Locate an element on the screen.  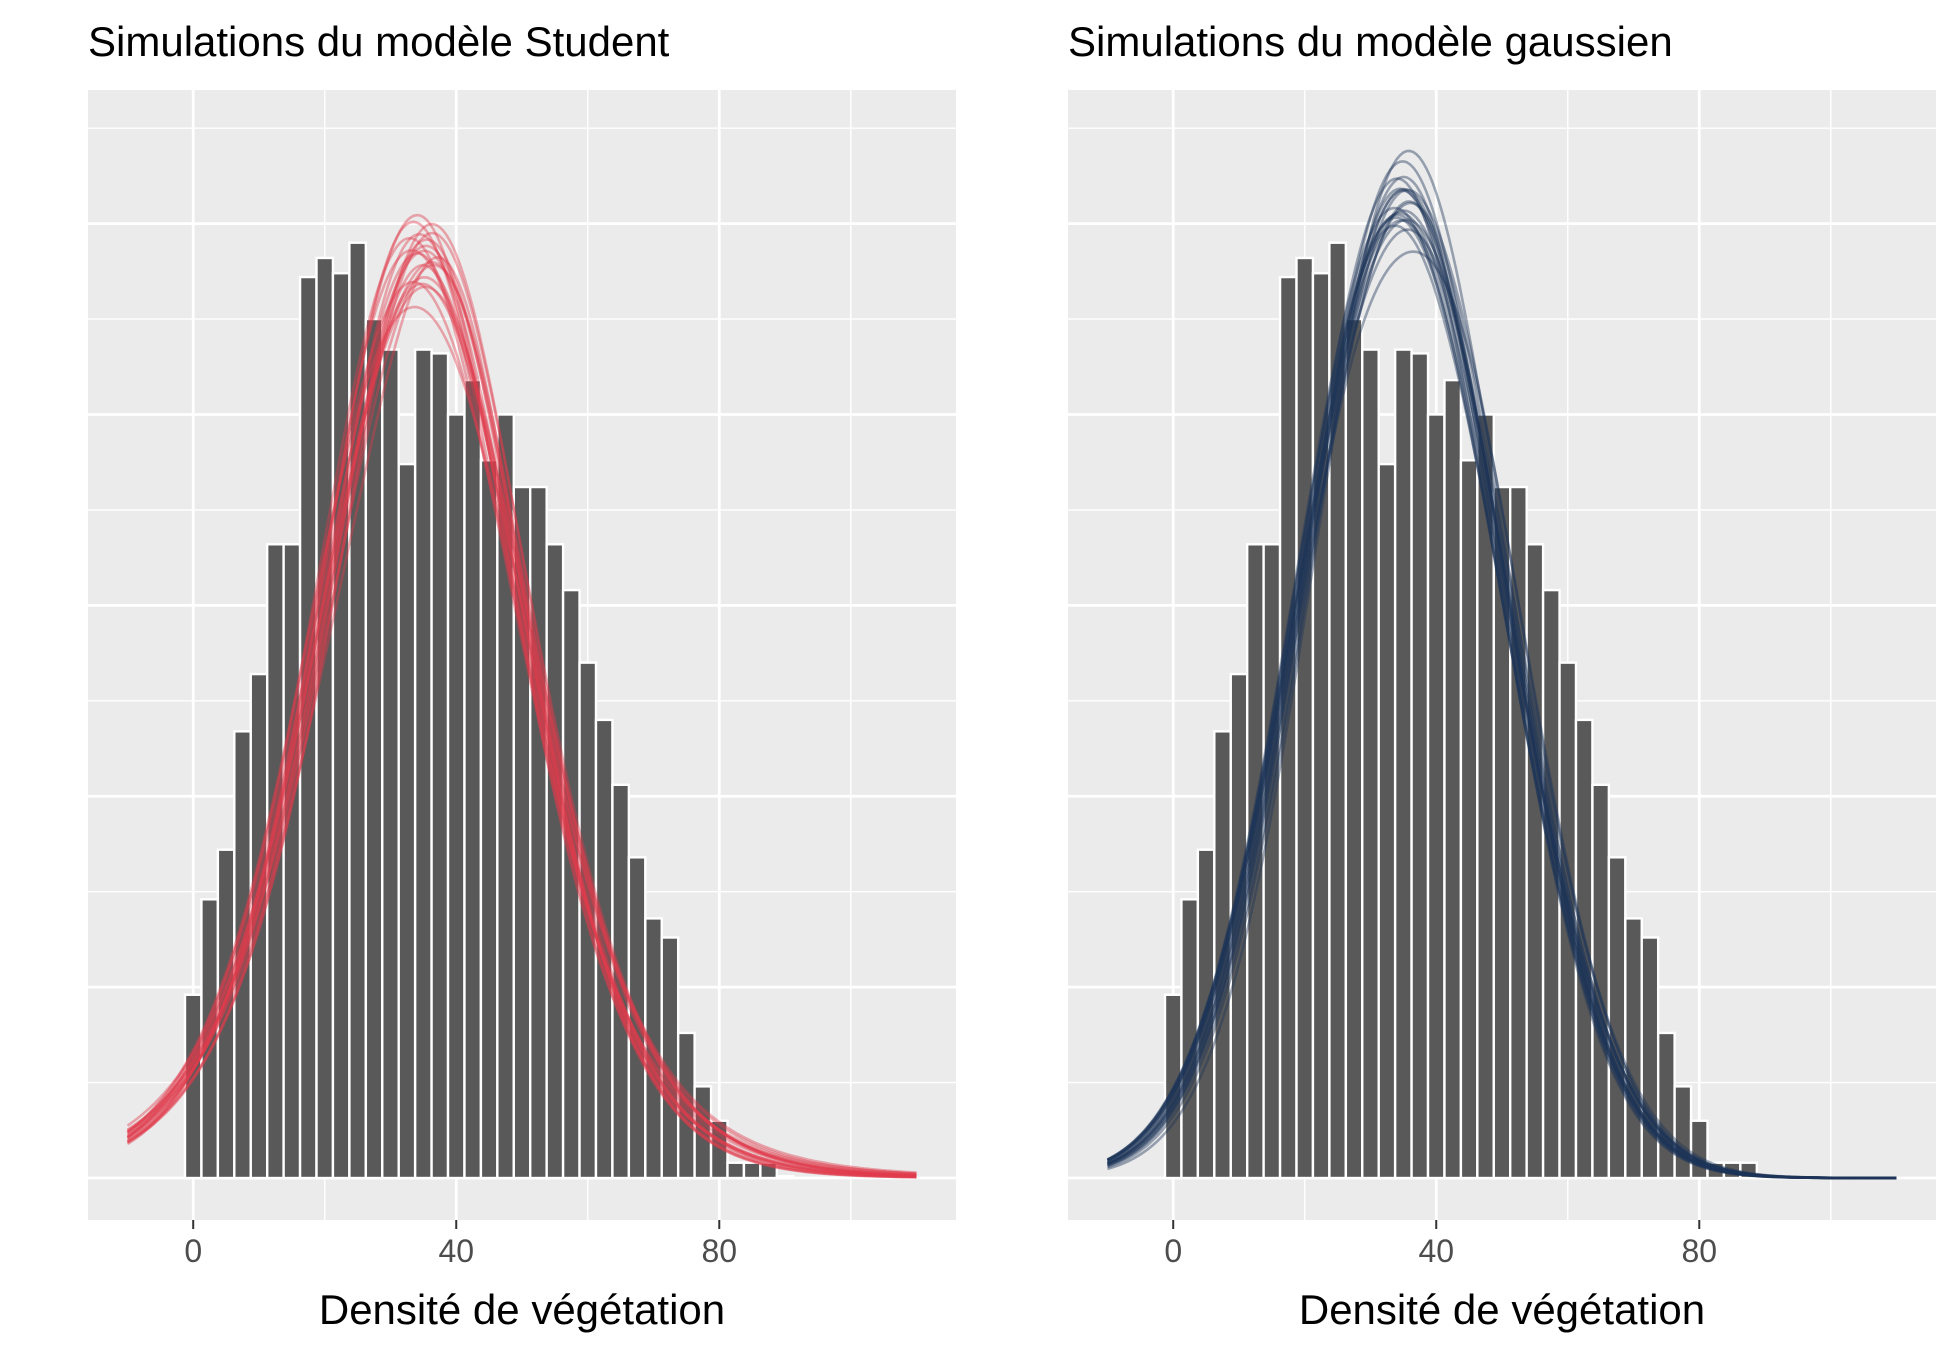
x-axis-student: 0 40 80 is located at coordinates (460, 1244).